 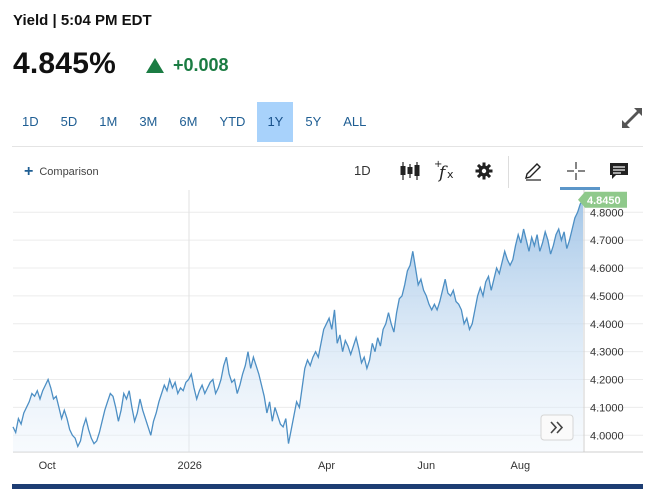 I want to click on range-tab-1m: 1M, so click(x=108, y=121).